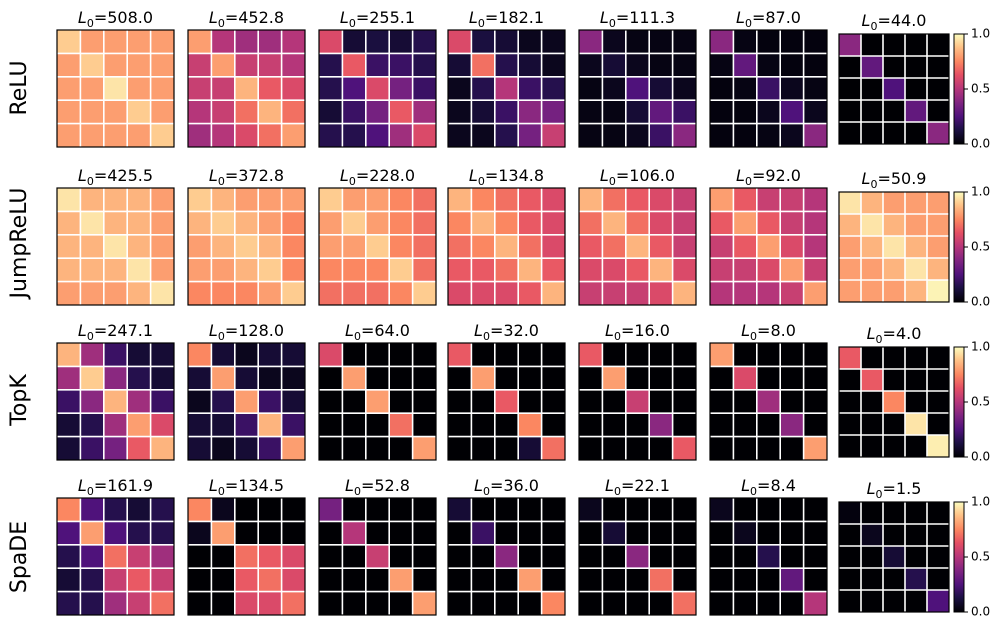 This screenshot has width=996, height=631. I want to click on row-label-jumprelu: JumpReLU, so click(19, 244).